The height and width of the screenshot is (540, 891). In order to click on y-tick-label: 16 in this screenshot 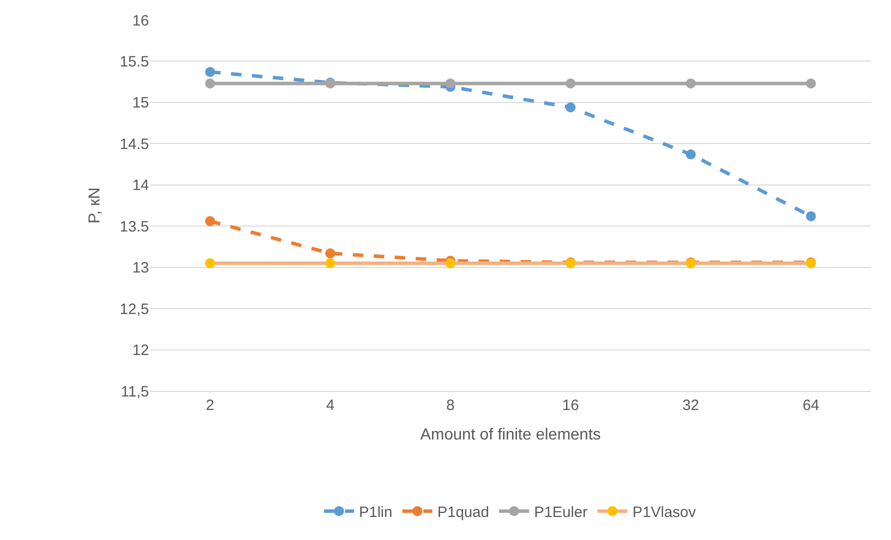, I will do `click(140, 21)`.